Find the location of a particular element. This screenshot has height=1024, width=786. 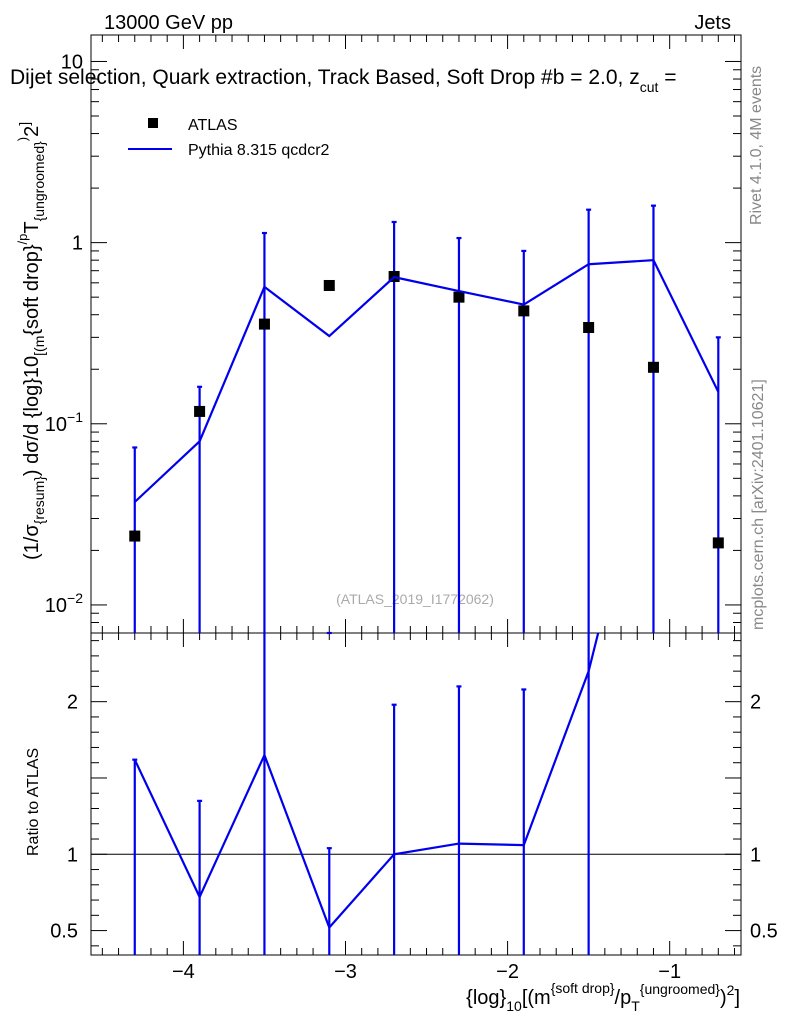

category-label: Jets is located at coordinates (712, 23).